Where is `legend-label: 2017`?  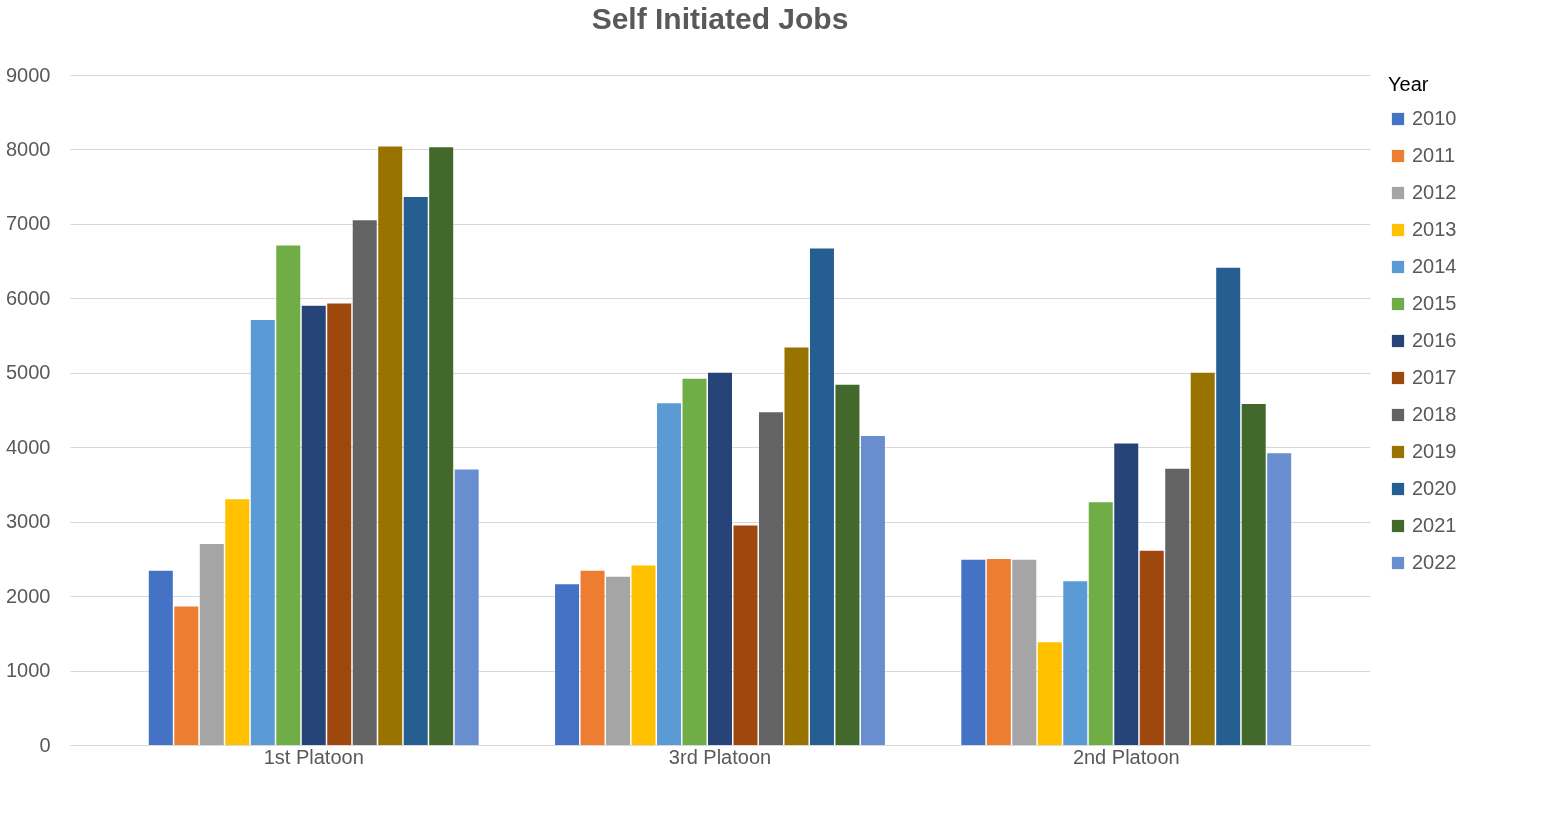 legend-label: 2017 is located at coordinates (1434, 377).